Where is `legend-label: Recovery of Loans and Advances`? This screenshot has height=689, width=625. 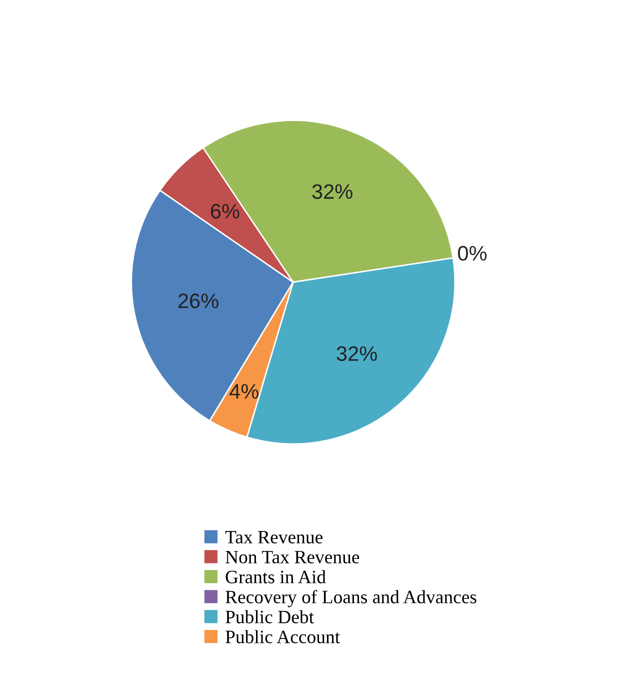
legend-label: Recovery of Loans and Advances is located at coordinates (351, 599).